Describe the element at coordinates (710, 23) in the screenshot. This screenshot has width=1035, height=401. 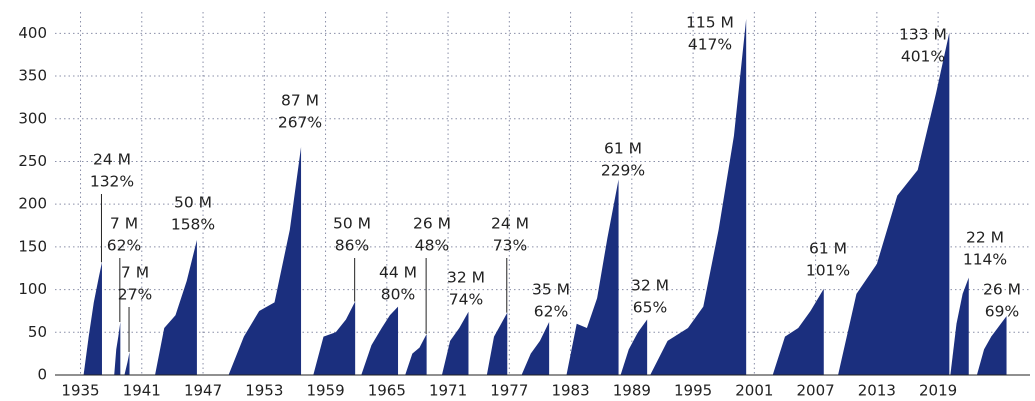
I see `annotation: 115 M` at that location.